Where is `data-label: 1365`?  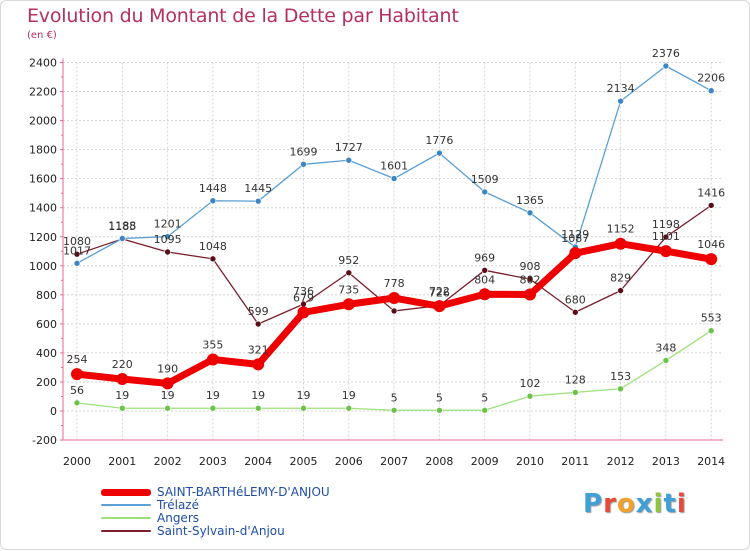
data-label: 1365 is located at coordinates (530, 200).